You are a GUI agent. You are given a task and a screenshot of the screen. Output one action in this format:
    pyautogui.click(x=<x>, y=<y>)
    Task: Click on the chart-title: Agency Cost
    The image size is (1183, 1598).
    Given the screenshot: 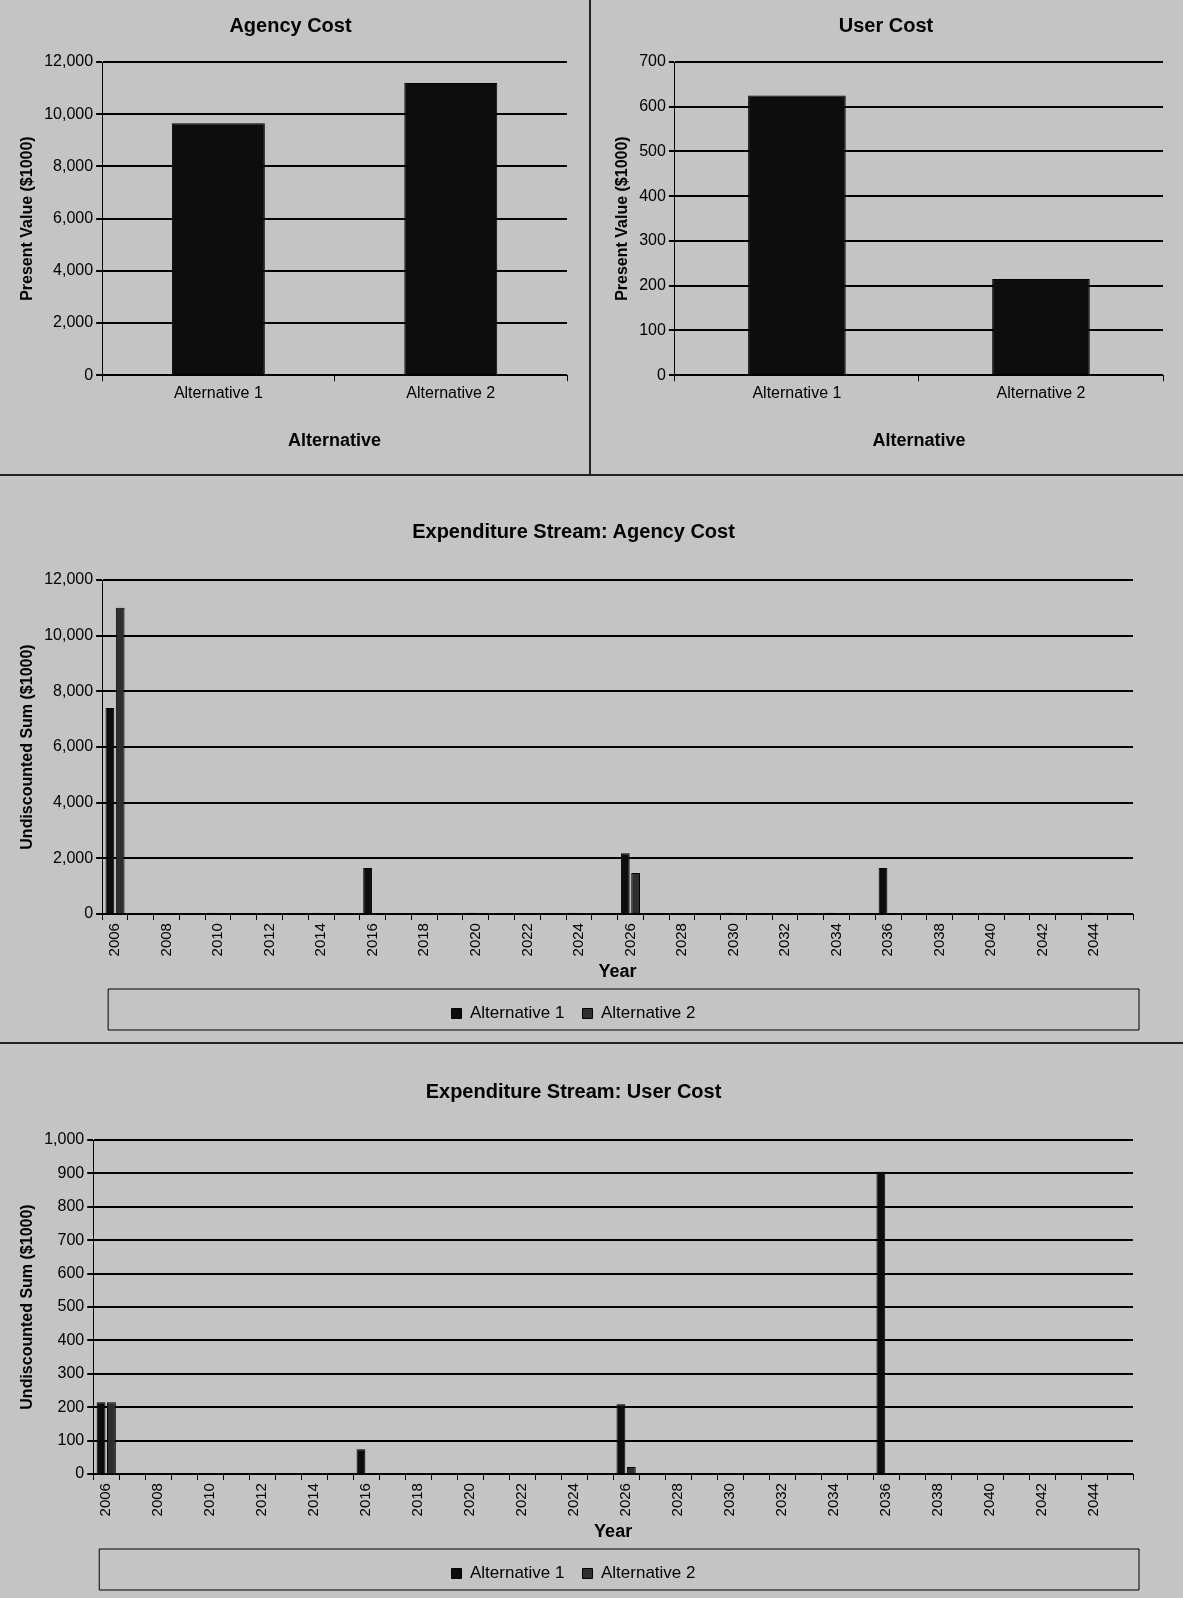 What is the action you would take?
    pyautogui.click(x=290, y=24)
    